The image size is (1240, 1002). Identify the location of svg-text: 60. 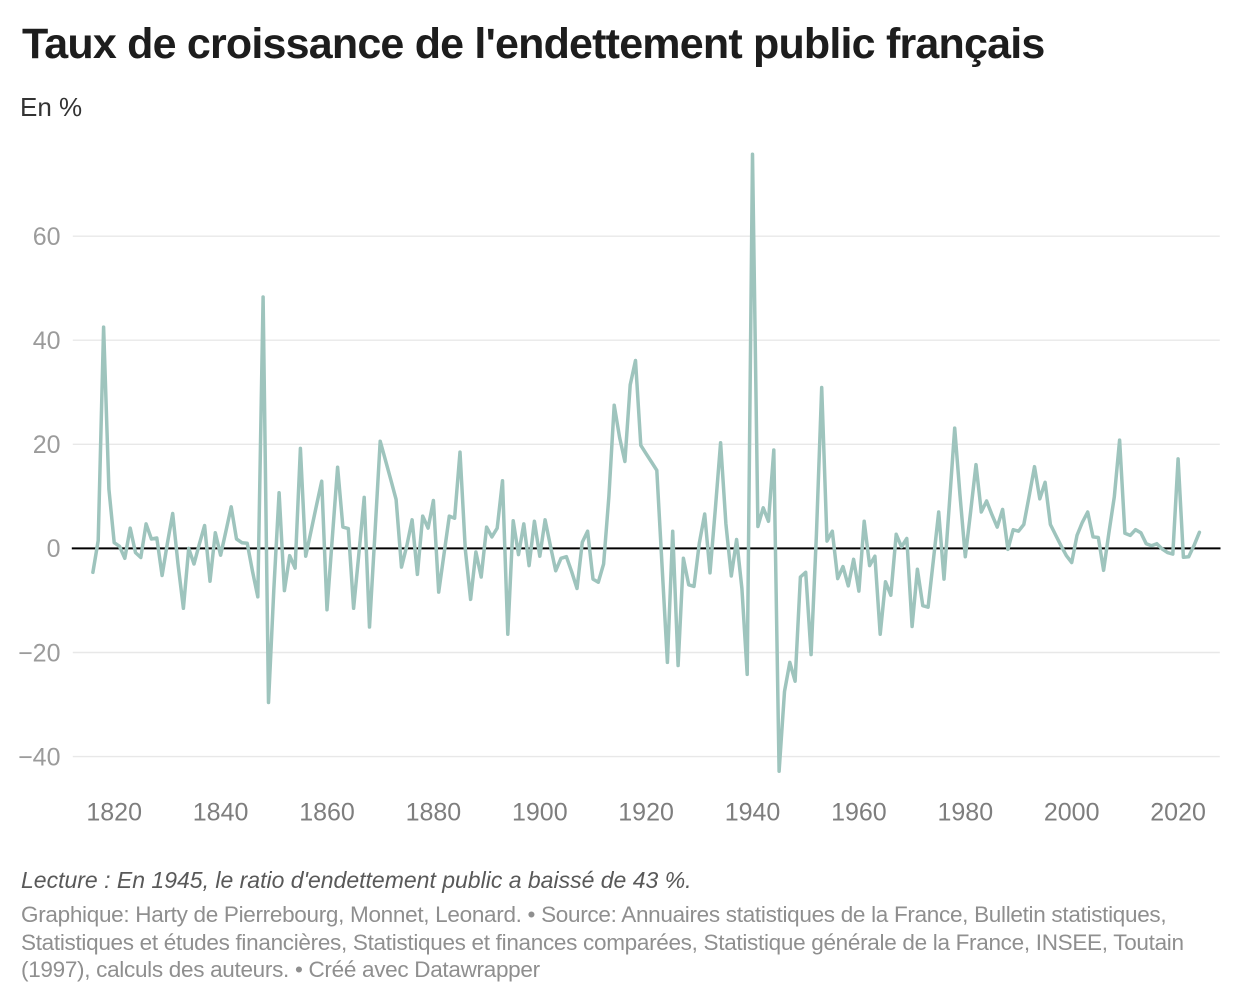
(47, 237).